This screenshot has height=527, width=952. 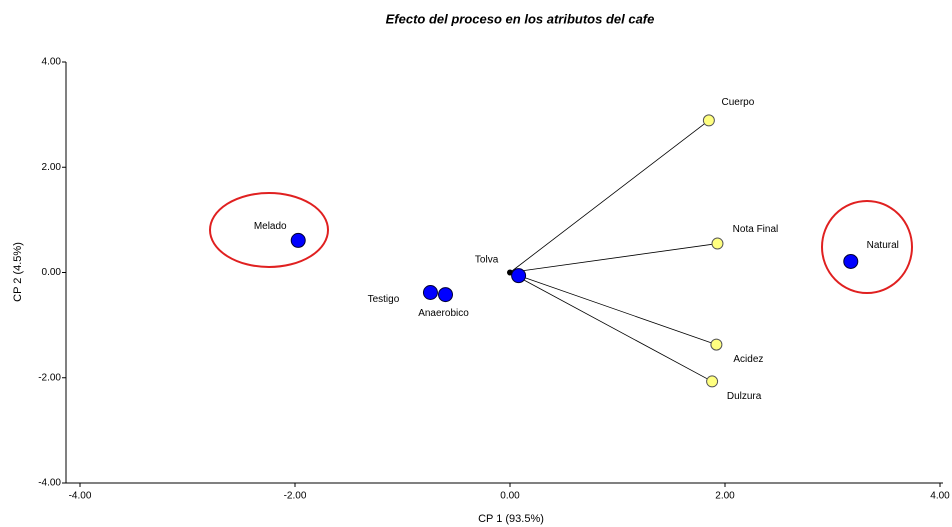 What do you see at coordinates (756, 229) in the screenshot?
I see `point-label: Nota Final` at bounding box center [756, 229].